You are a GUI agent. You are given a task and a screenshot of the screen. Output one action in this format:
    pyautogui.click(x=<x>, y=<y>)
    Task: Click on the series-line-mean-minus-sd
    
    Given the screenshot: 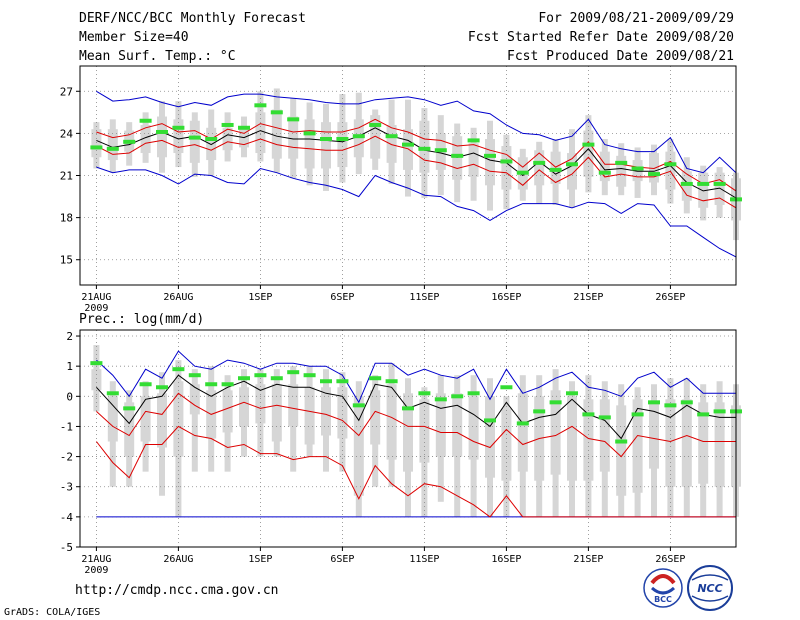 What is the action you would take?
    pyautogui.click(x=416, y=172)
    